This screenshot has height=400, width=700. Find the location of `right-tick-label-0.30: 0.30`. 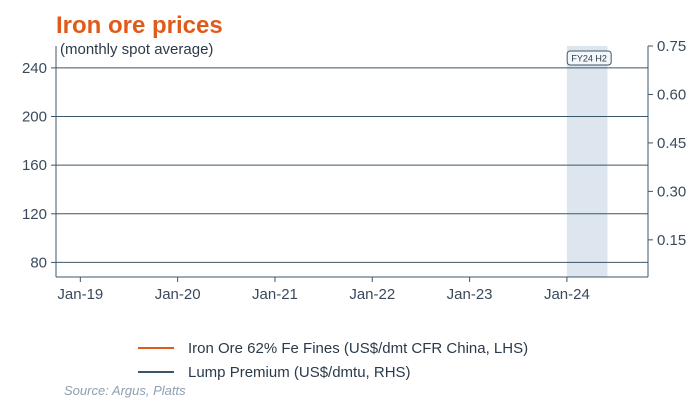

right-tick-label-0.30: 0.30 is located at coordinates (671, 191).